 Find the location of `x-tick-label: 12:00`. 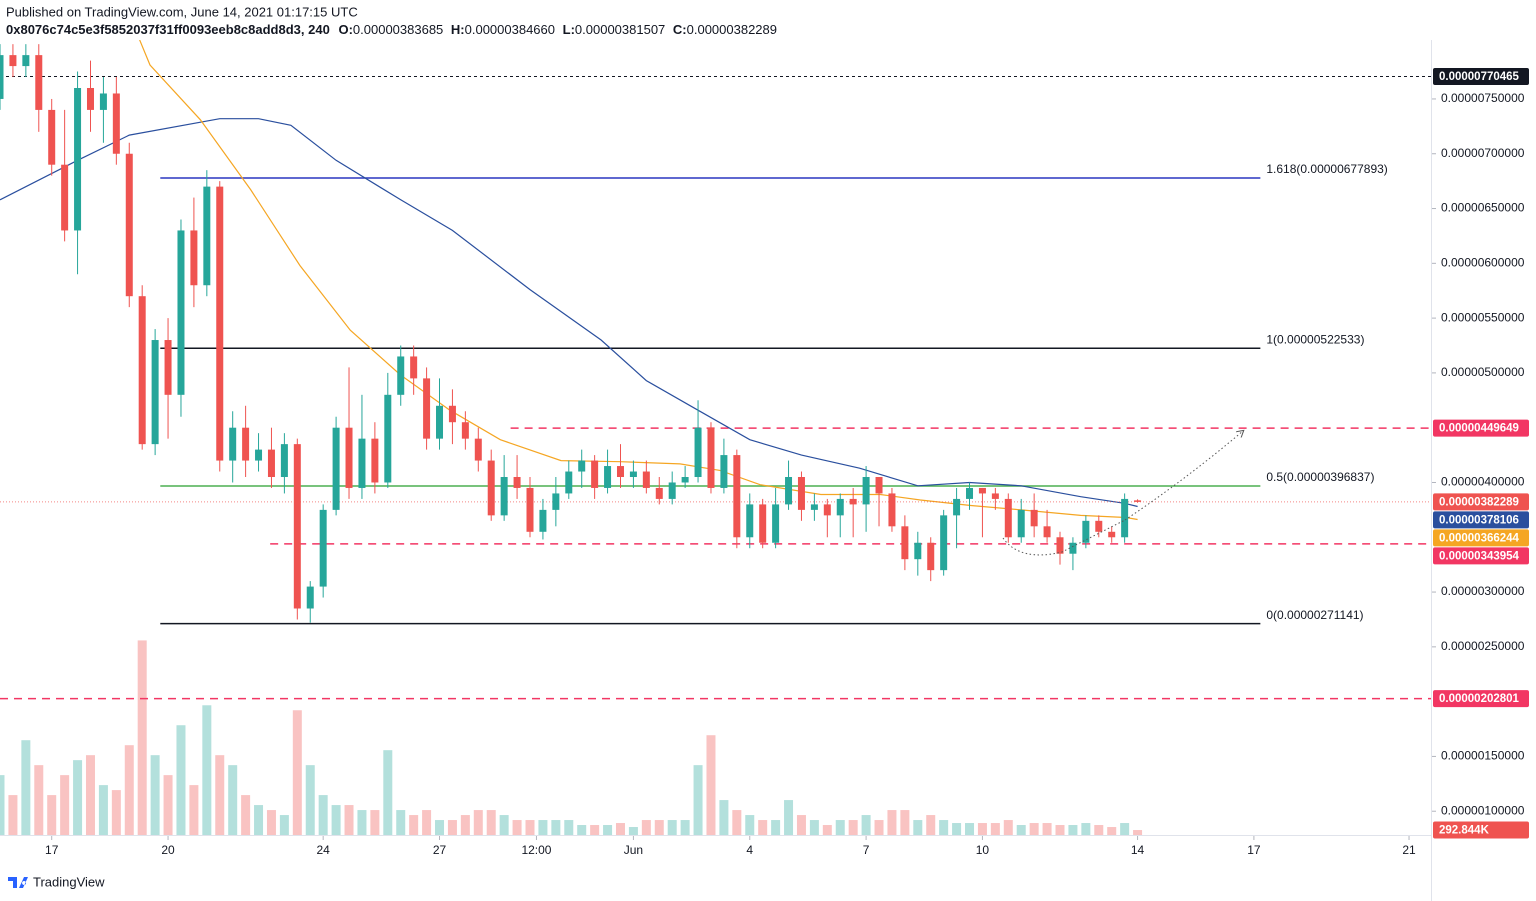

x-tick-label: 12:00 is located at coordinates (536, 850).